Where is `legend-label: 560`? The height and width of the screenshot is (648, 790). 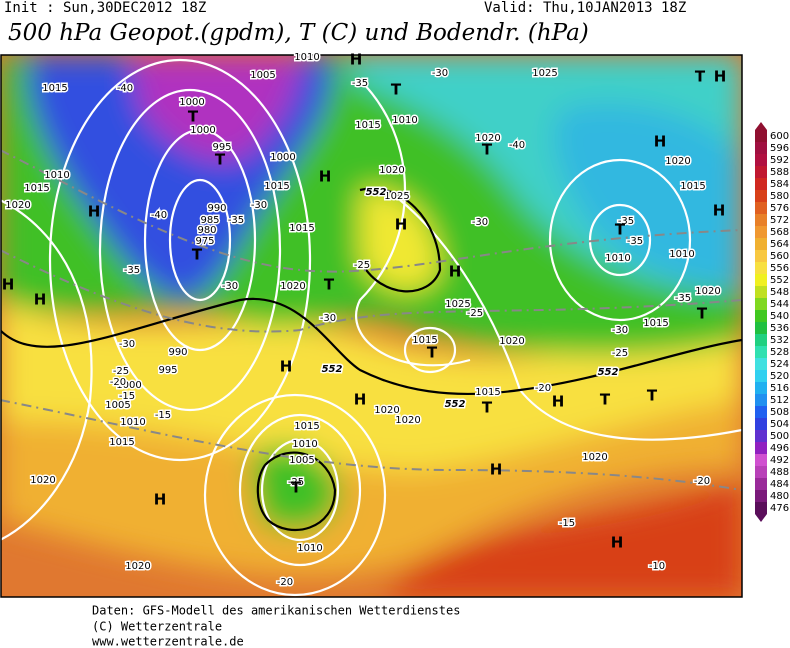
legend-label: 560 is located at coordinates (779, 256).